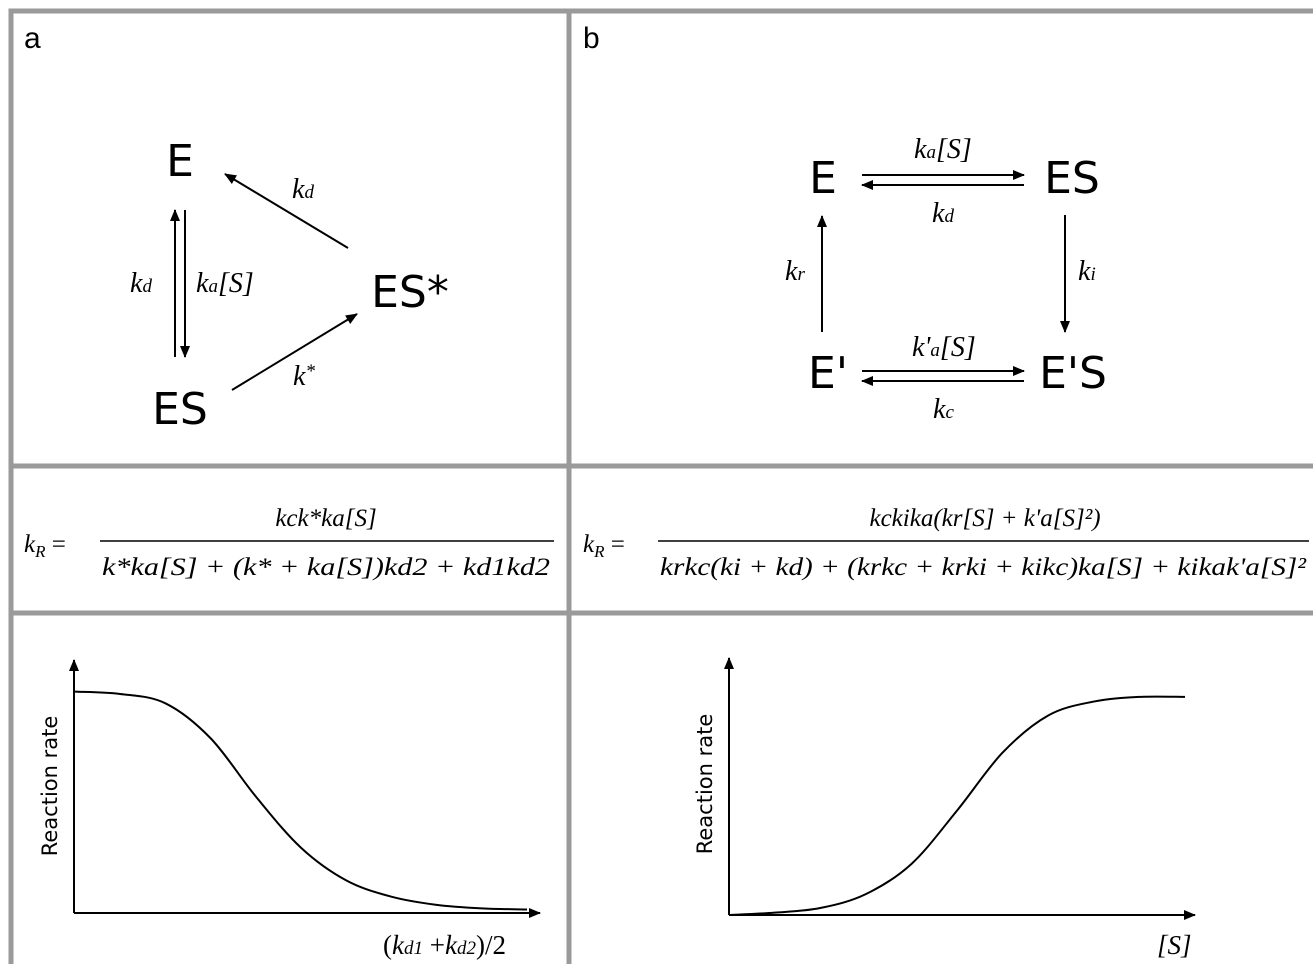 The height and width of the screenshot is (964, 1313). What do you see at coordinates (50, 786) in the screenshot?
I see `plot-a-y-label: Reaction rate` at bounding box center [50, 786].